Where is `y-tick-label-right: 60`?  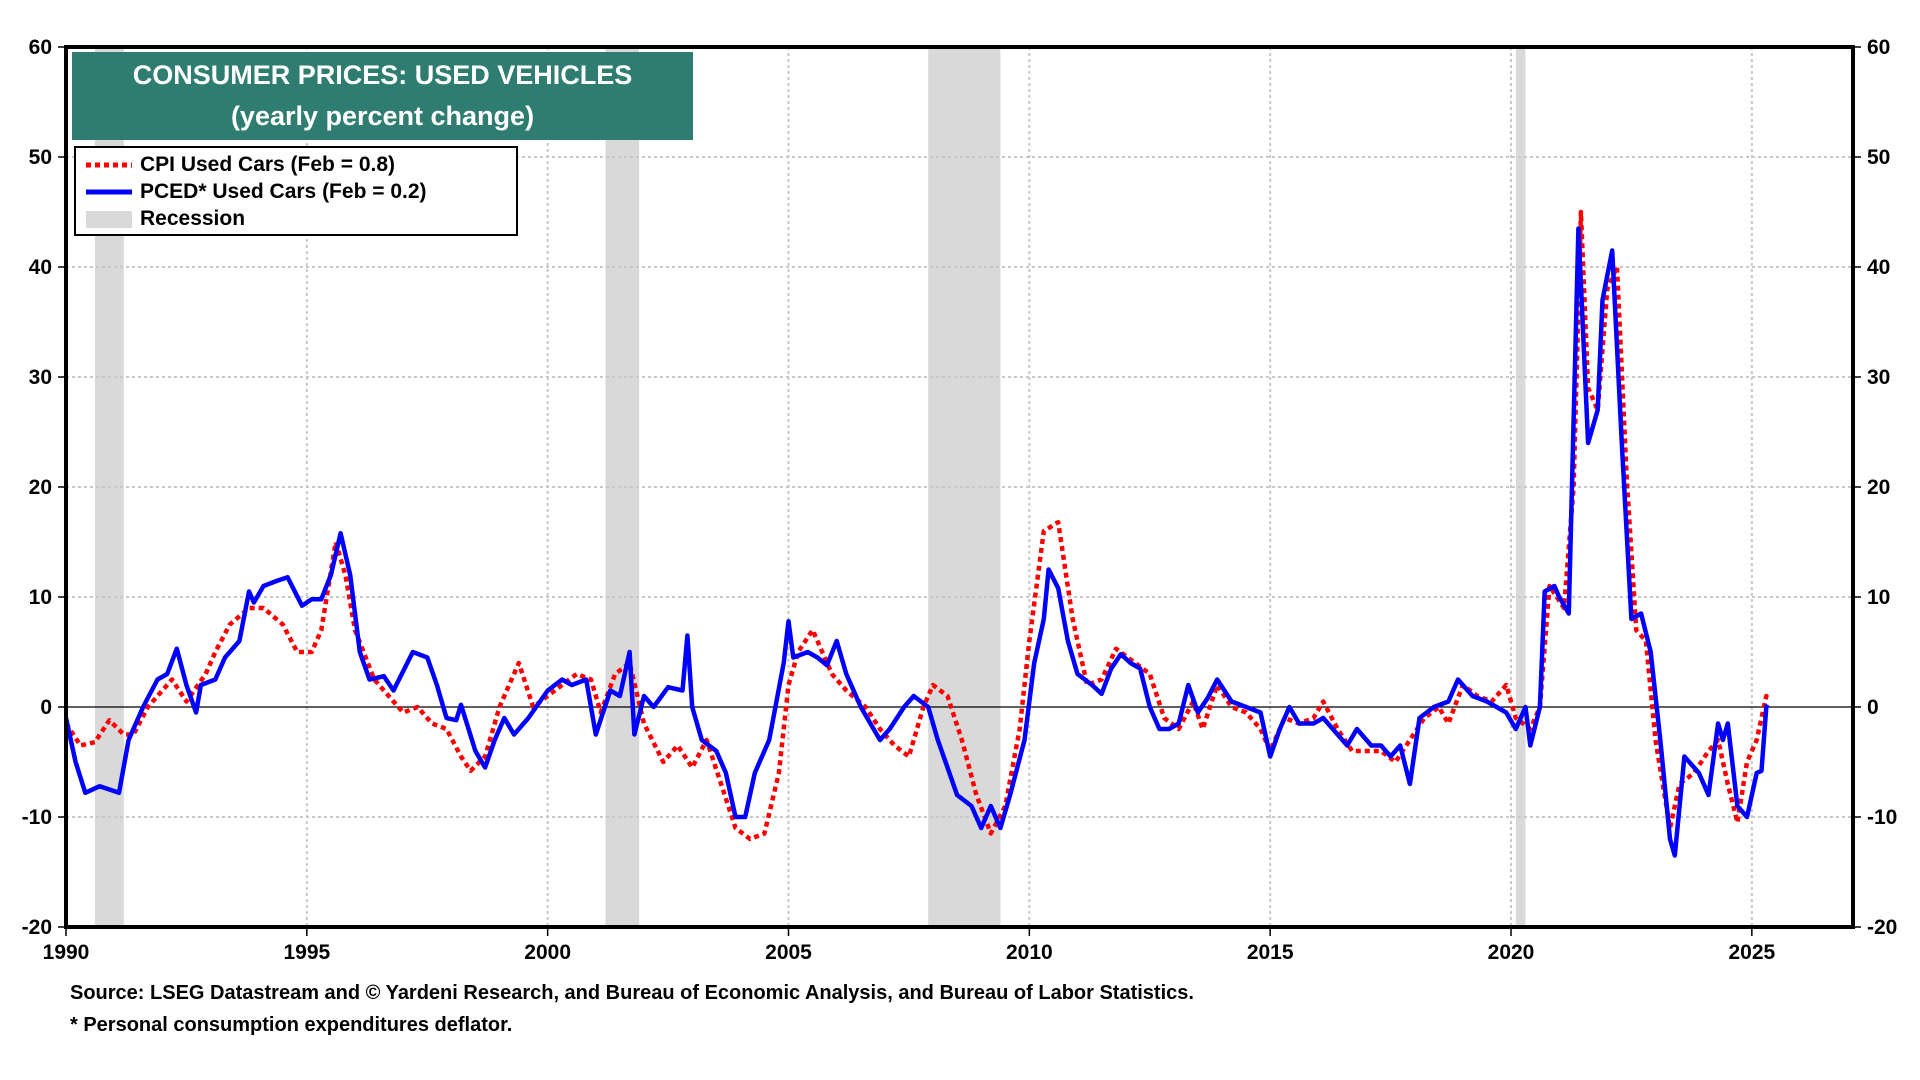
y-tick-label-right: 60 is located at coordinates (1878, 47).